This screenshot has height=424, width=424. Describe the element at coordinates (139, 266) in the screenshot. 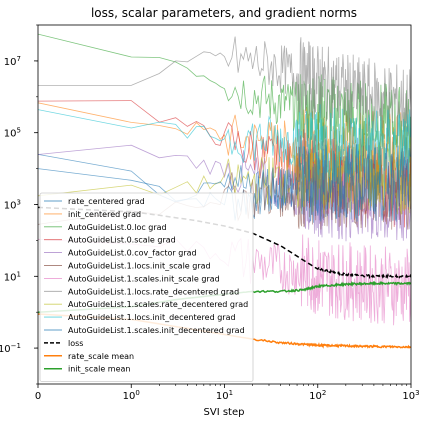

I see `legend-label: AutoGuideList.1.locs.init_scale grad` at that location.